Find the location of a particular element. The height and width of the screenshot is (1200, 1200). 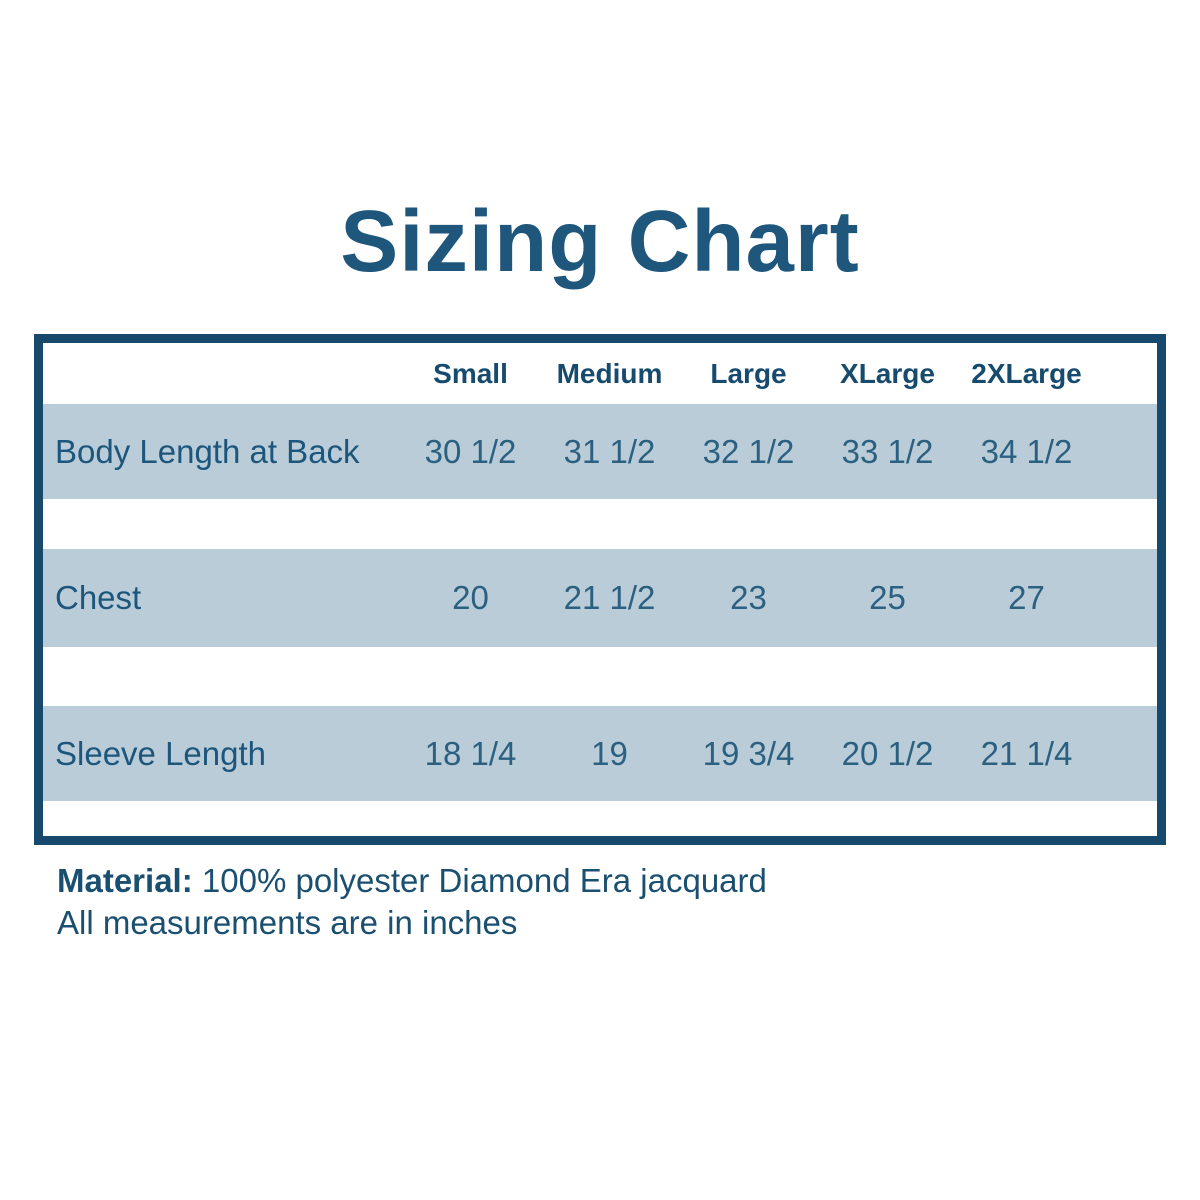

size-value: 30 1/2 is located at coordinates (470, 451).